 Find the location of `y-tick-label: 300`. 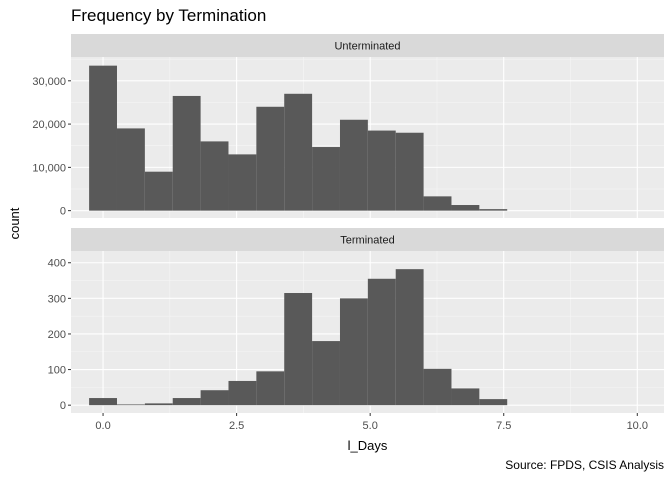

y-tick-label: 300 is located at coordinates (57, 299).